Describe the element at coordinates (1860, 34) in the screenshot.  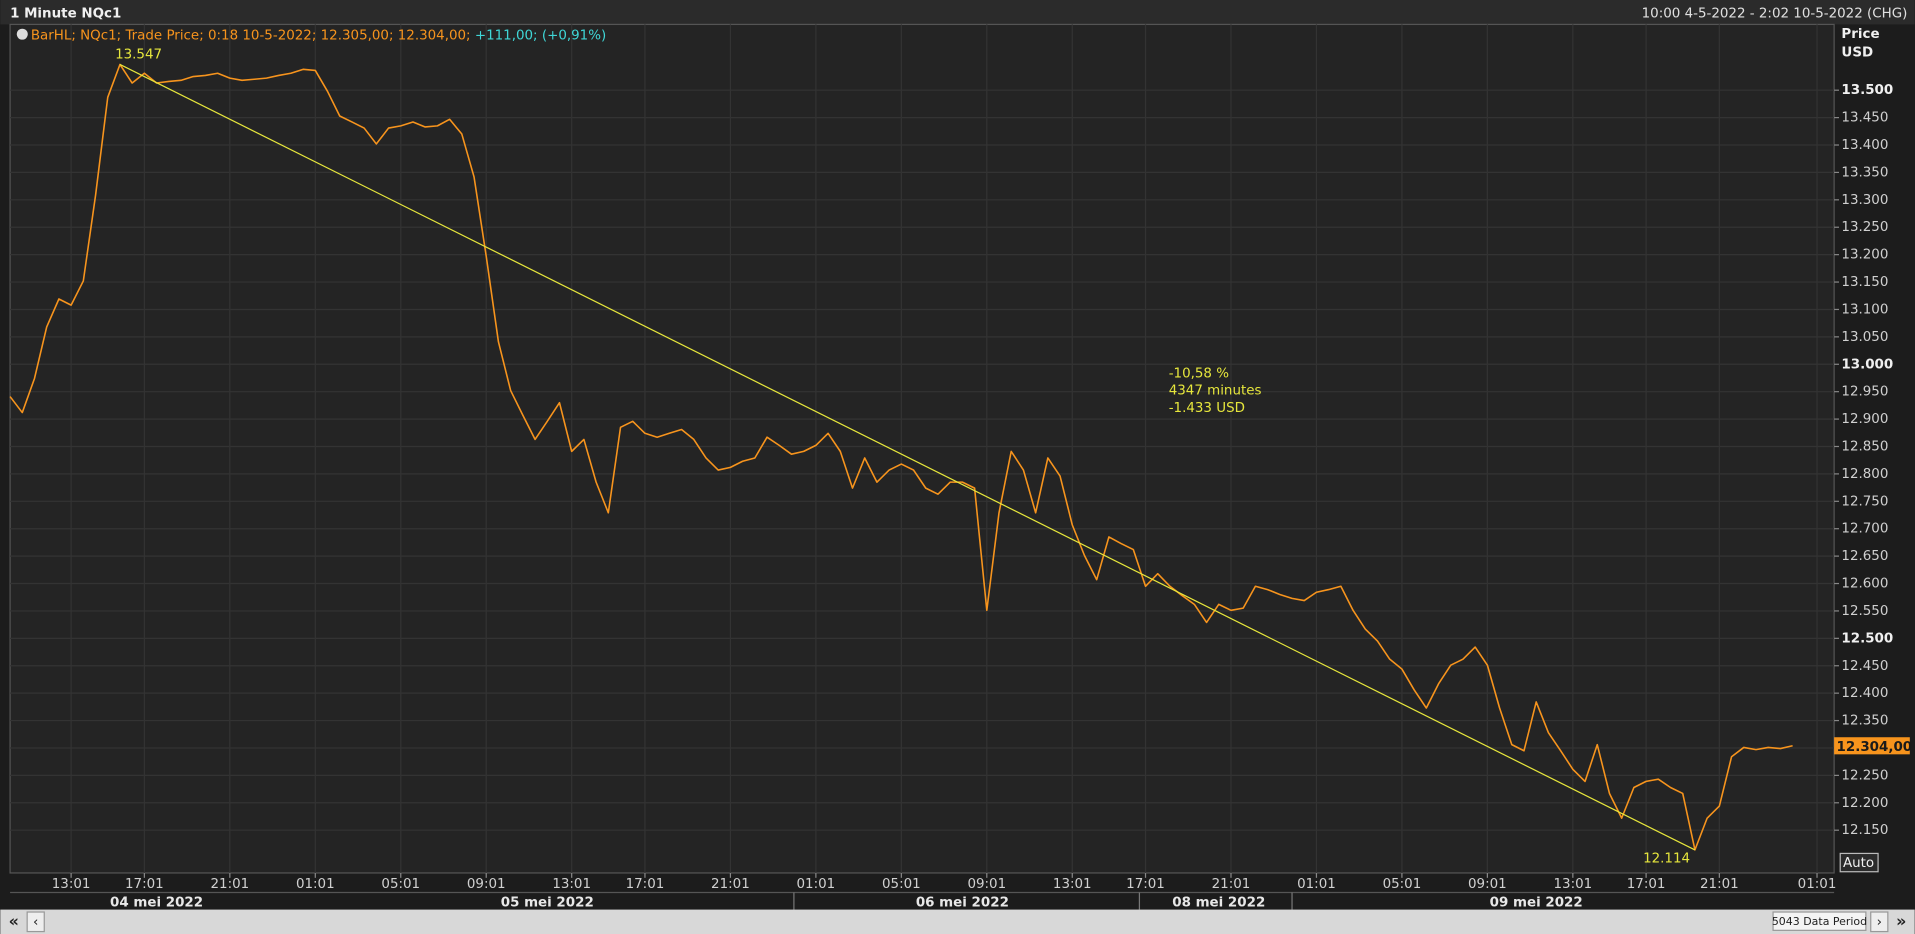
I see `axis-title: Price` at that location.